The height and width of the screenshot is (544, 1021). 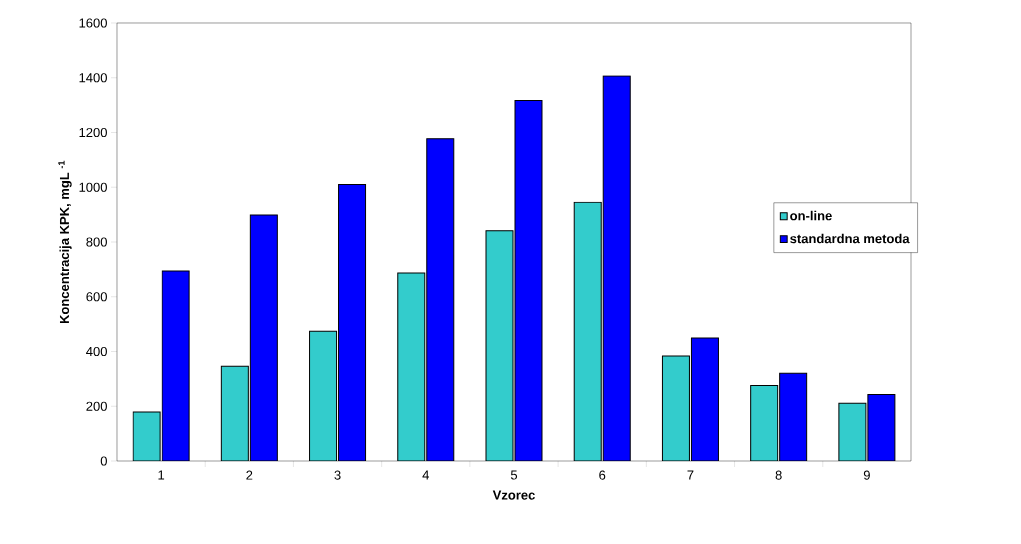 What do you see at coordinates (778, 475) in the screenshot?
I see `x-tick-label: 8` at bounding box center [778, 475].